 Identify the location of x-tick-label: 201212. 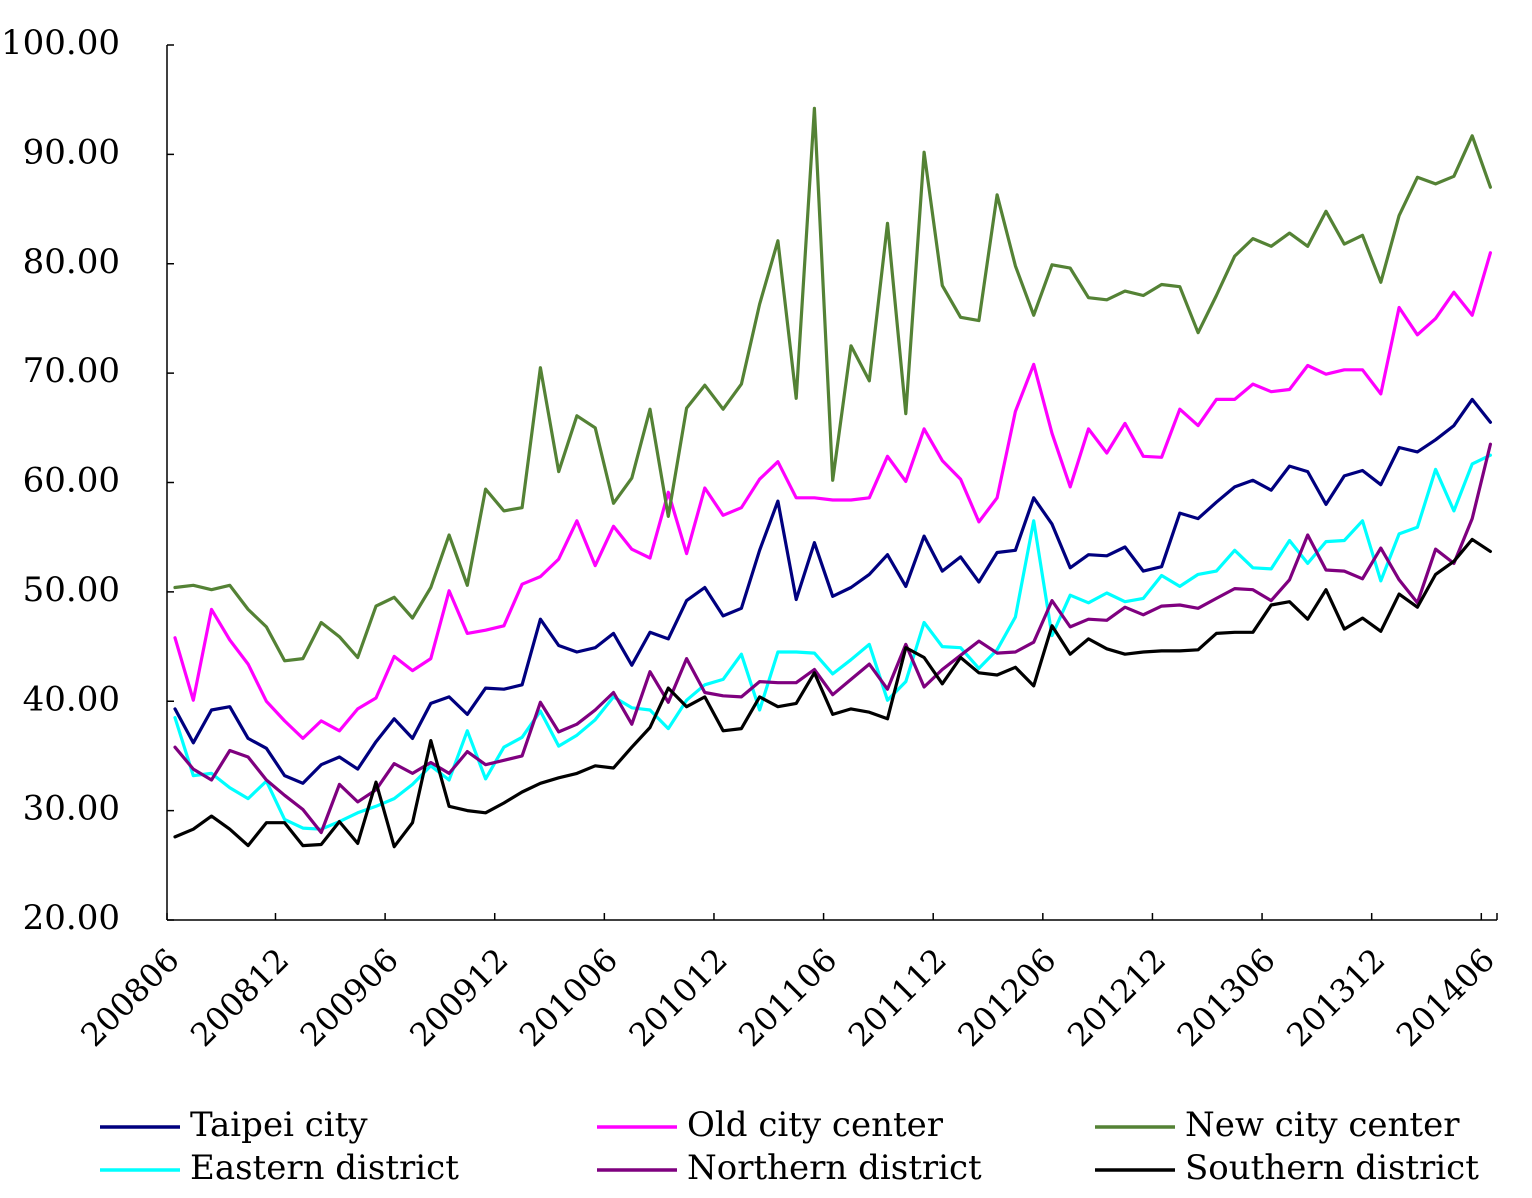
(1116, 997).